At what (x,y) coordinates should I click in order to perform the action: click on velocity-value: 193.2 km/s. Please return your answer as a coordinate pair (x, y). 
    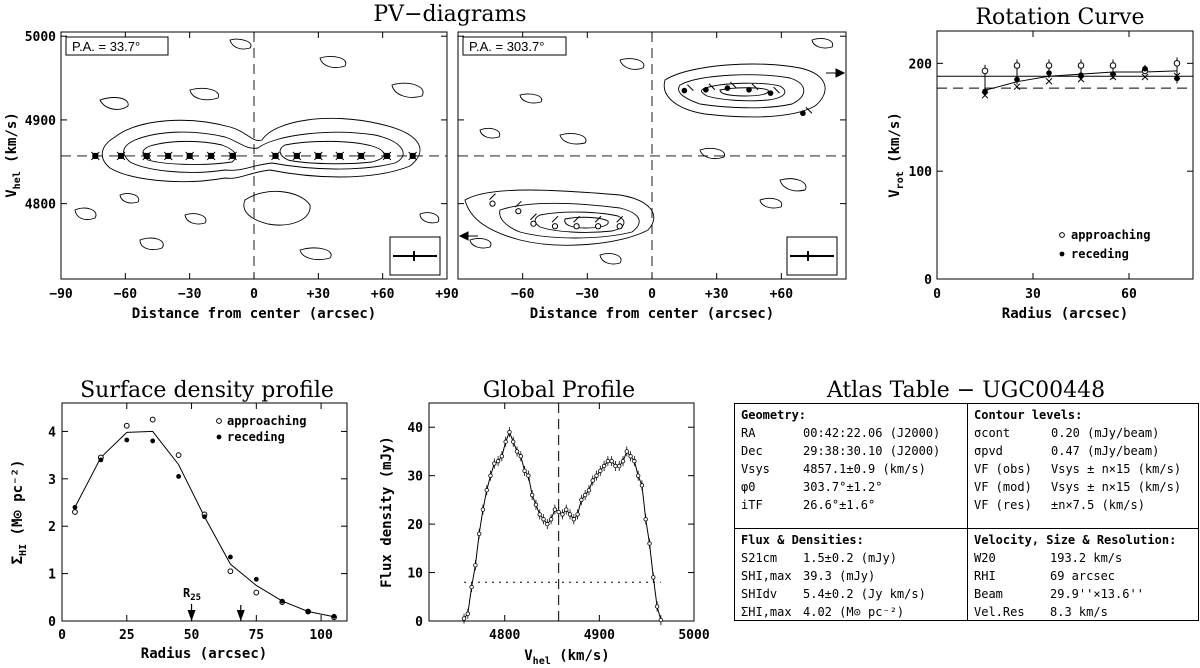
    Looking at the image, I should click on (1086, 558).